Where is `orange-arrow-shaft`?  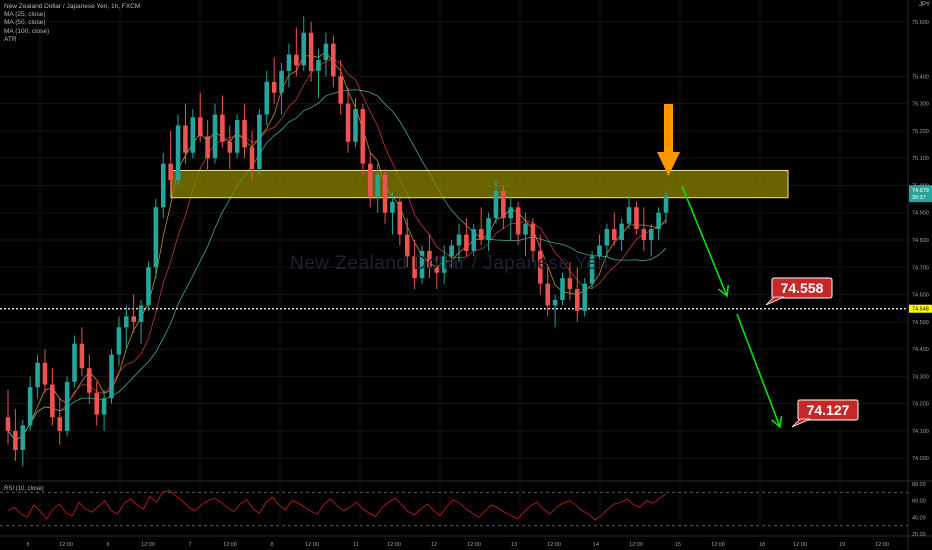 orange-arrow-shaft is located at coordinates (668, 129).